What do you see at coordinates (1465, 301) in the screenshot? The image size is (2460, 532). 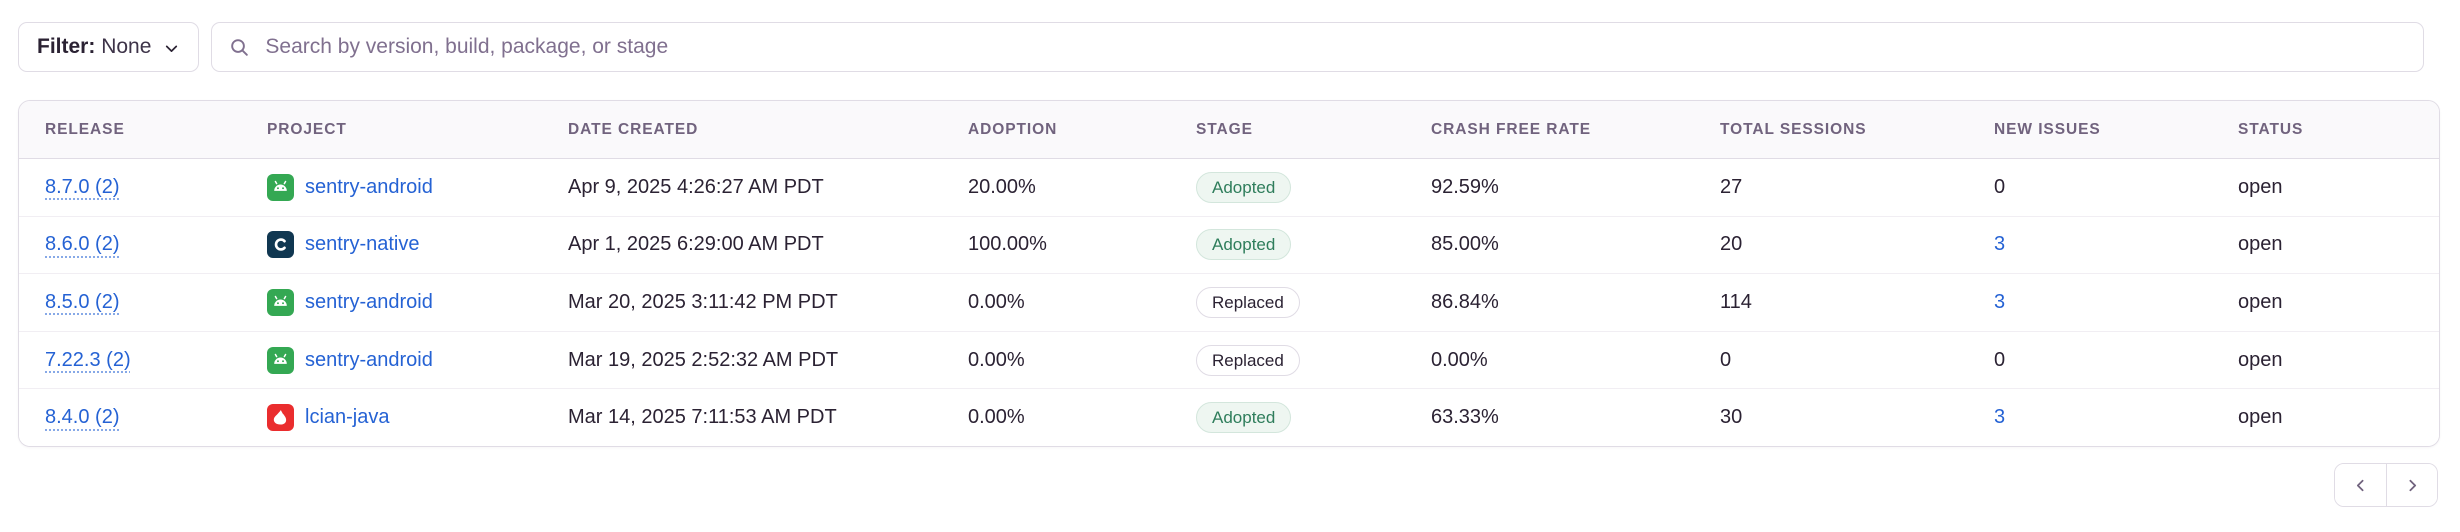 I see `crash-free-rate-cell: 86.84%` at bounding box center [1465, 301].